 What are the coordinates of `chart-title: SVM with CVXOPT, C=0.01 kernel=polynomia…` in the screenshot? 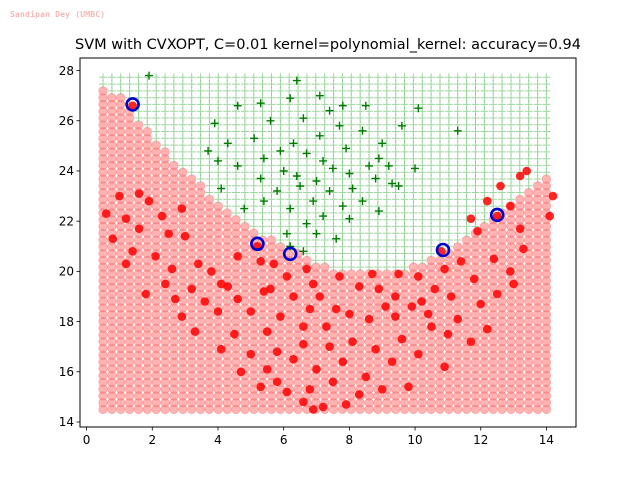 It's located at (328, 45).